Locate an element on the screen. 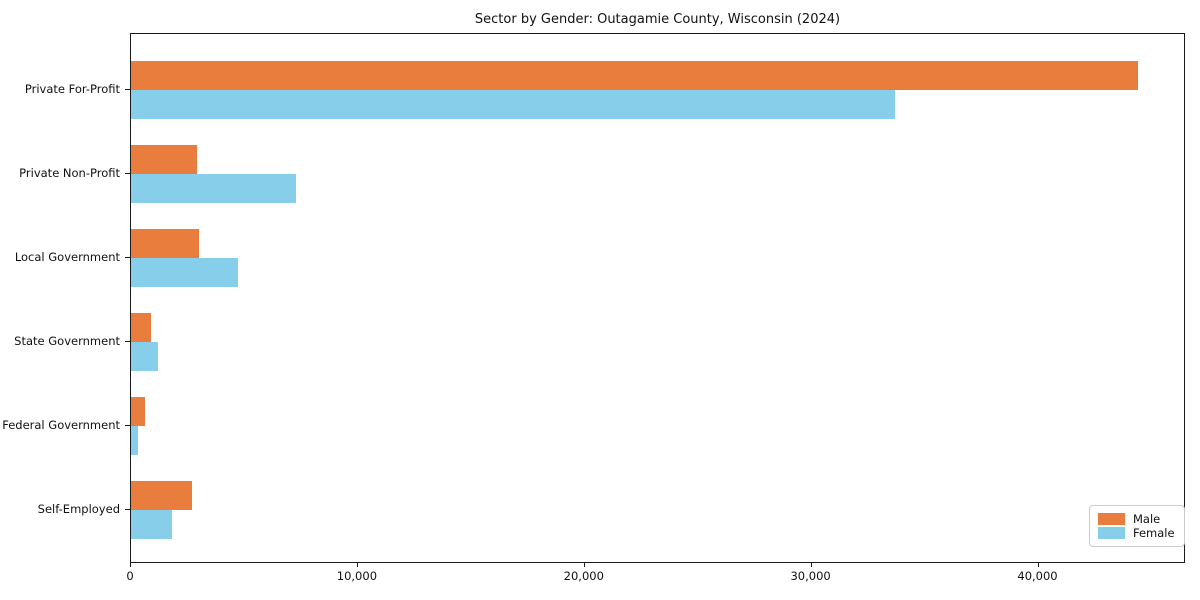 The height and width of the screenshot is (600, 1200). legend-item-male: Male is located at coordinates (1136, 519).